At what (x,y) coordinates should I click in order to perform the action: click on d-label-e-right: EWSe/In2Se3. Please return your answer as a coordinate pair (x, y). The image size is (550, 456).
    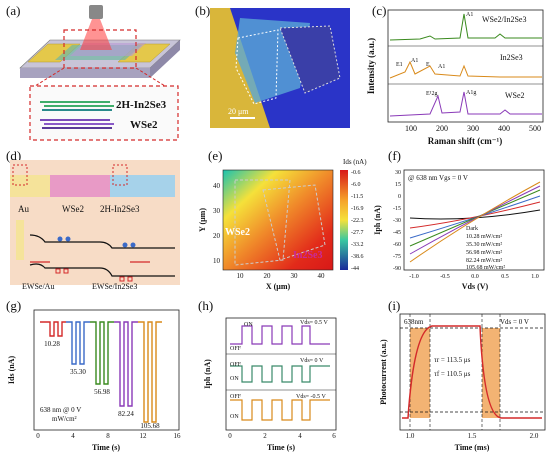
    Looking at the image, I should click on (114, 286).